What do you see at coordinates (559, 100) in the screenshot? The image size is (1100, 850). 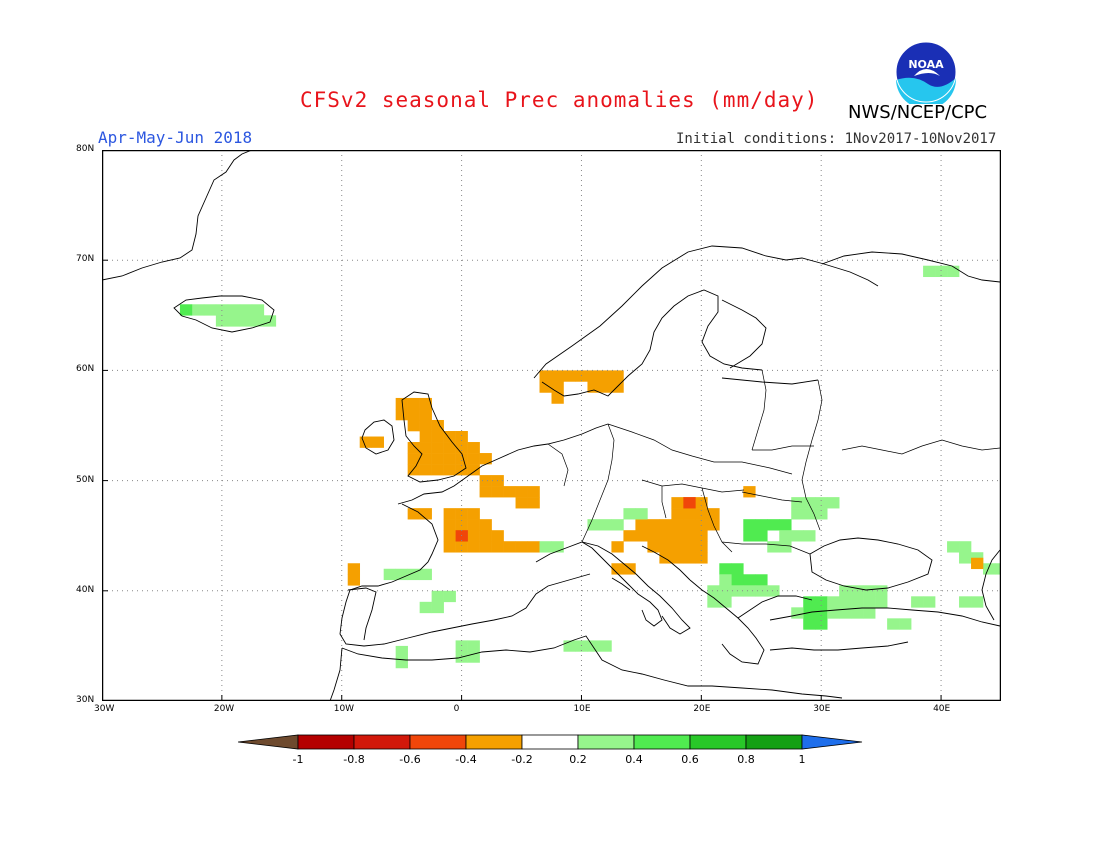 I see `chart-title: CFSv2 seasonal Prec anomalies (mm/day)` at bounding box center [559, 100].